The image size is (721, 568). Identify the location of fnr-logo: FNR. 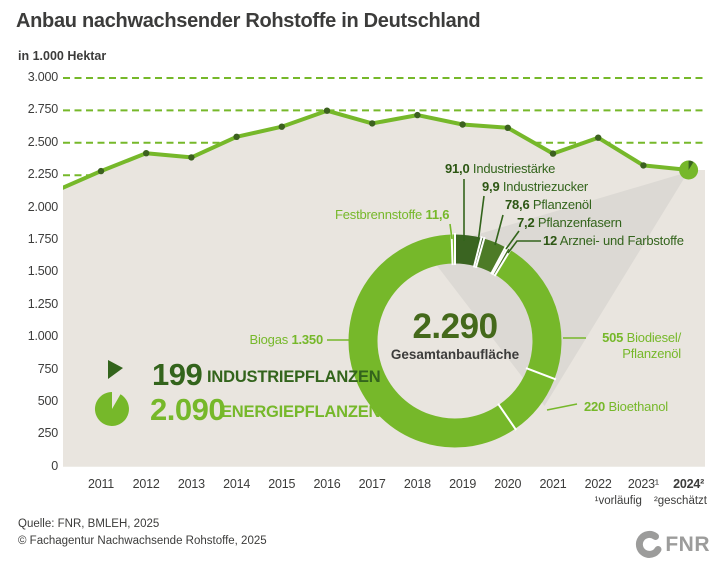
(672, 545).